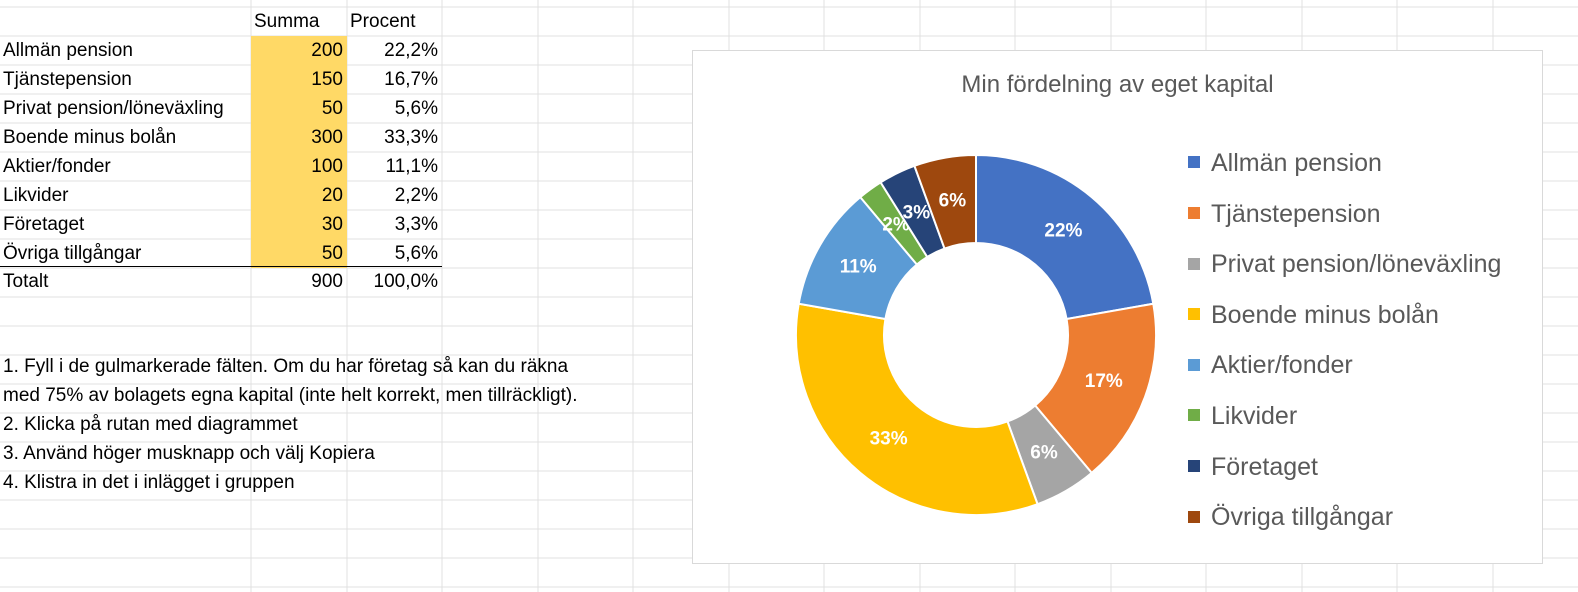  I want to click on legend-entry: Likvider, so click(1242, 416).